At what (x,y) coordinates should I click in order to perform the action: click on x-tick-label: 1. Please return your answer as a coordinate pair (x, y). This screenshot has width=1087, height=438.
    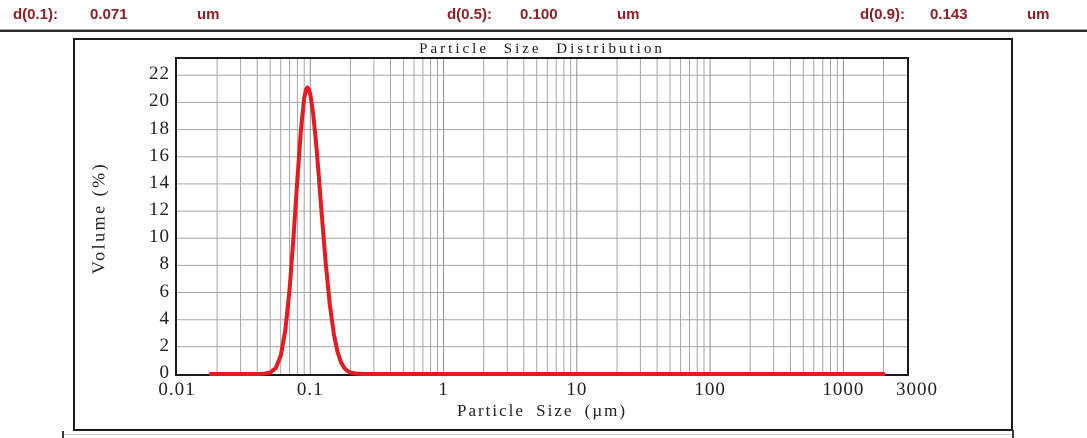
    Looking at the image, I should click on (443, 389).